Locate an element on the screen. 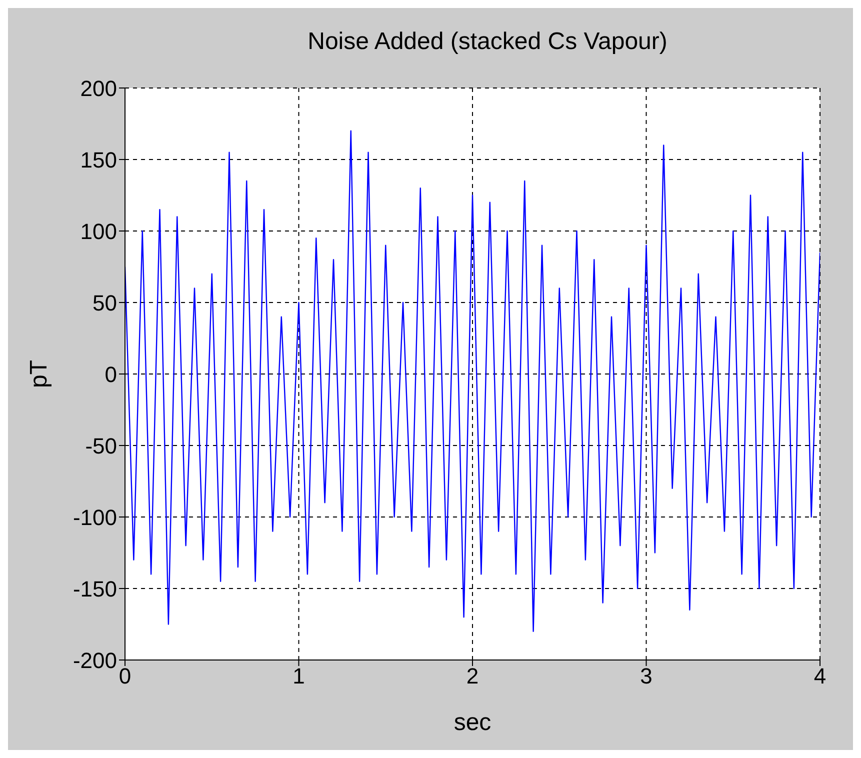 Image resolution: width=861 pixels, height=758 pixels. x-tick-label: 1 is located at coordinates (298, 676).